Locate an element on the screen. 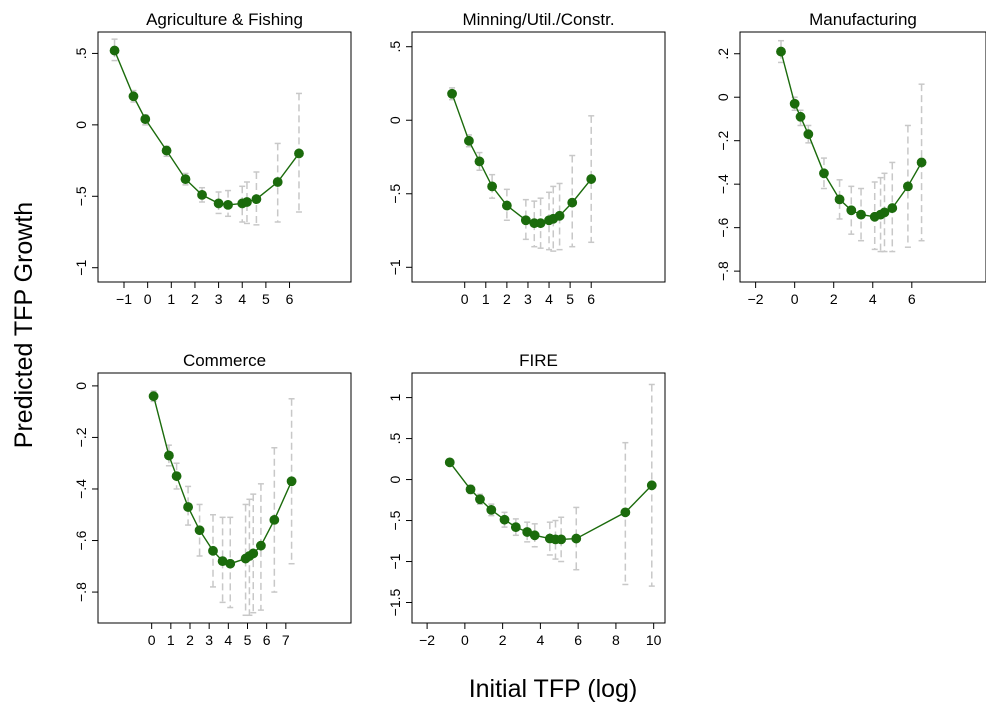 The height and width of the screenshot is (707, 986). y-tick-label: −1.5 is located at coordinates (395, 602).